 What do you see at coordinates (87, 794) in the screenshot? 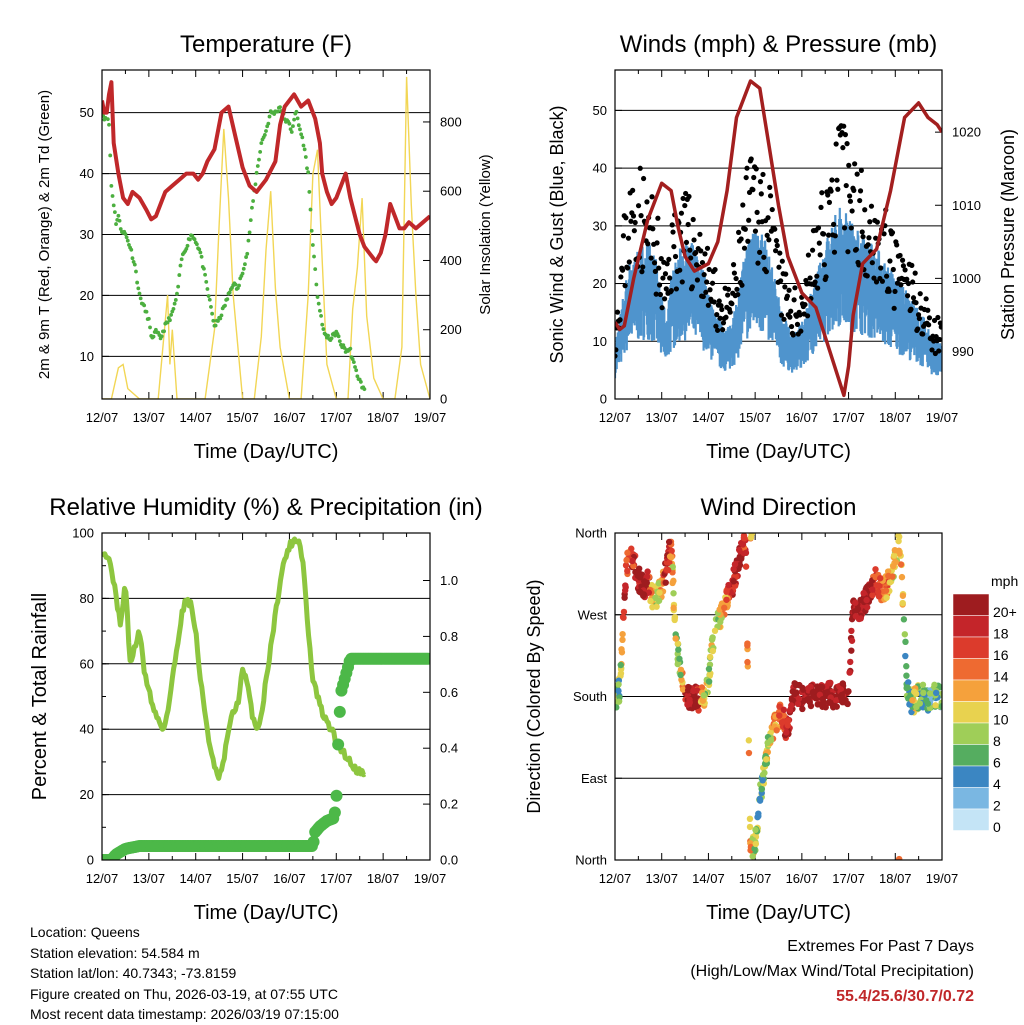
I see `rh-ytick-label: 20` at bounding box center [87, 794].